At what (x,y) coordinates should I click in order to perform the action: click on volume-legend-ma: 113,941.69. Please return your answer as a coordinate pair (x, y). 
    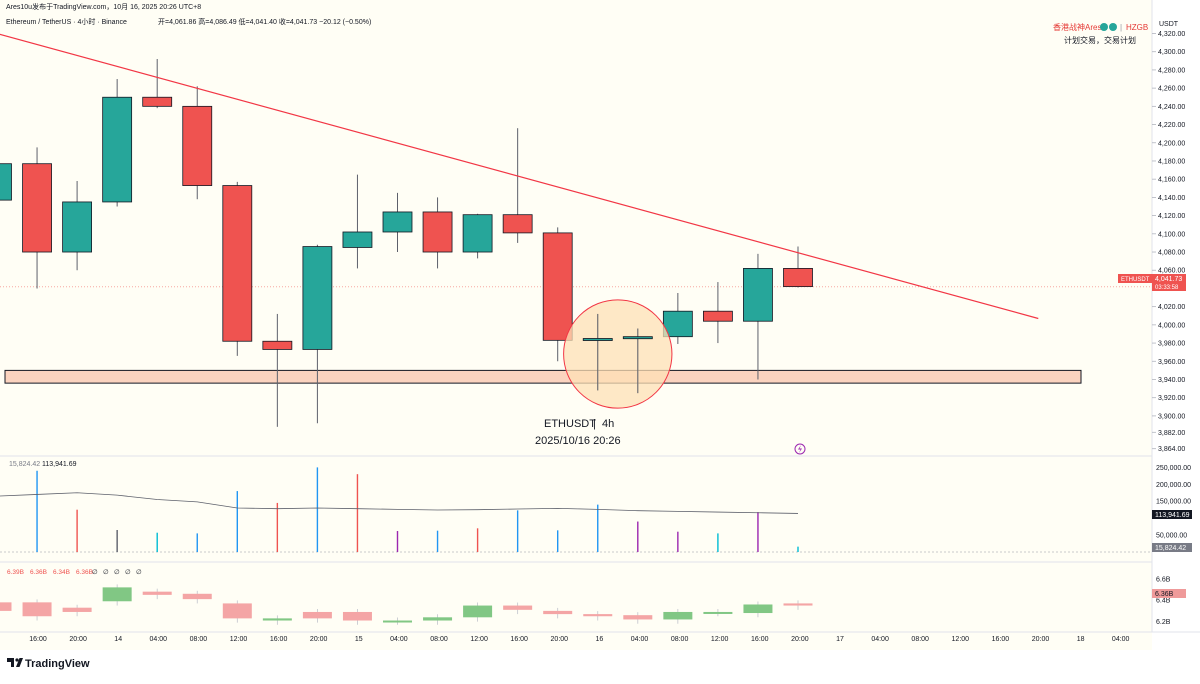
    Looking at the image, I should click on (59, 464).